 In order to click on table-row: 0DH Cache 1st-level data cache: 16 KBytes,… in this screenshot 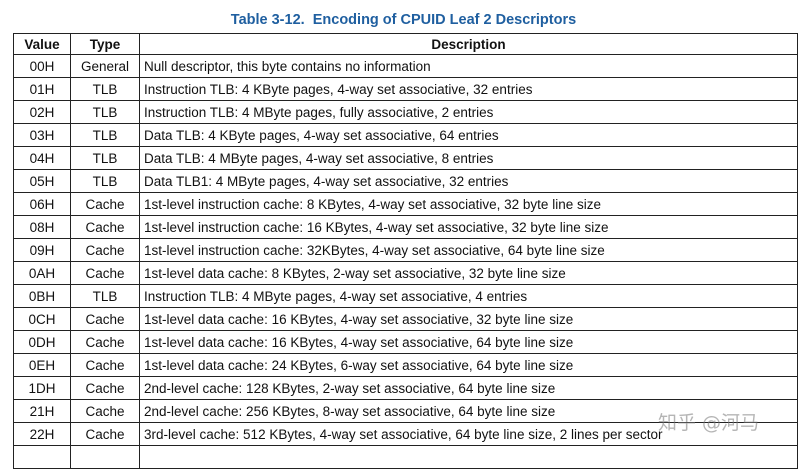, I will do `click(405, 342)`.